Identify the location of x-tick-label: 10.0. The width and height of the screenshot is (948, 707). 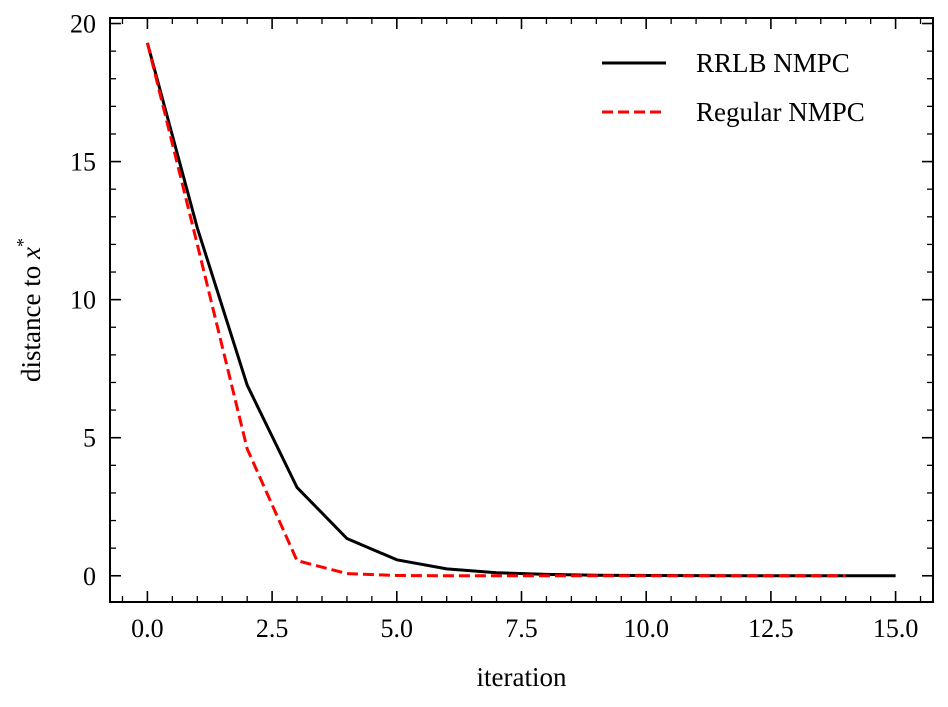
(646, 628).